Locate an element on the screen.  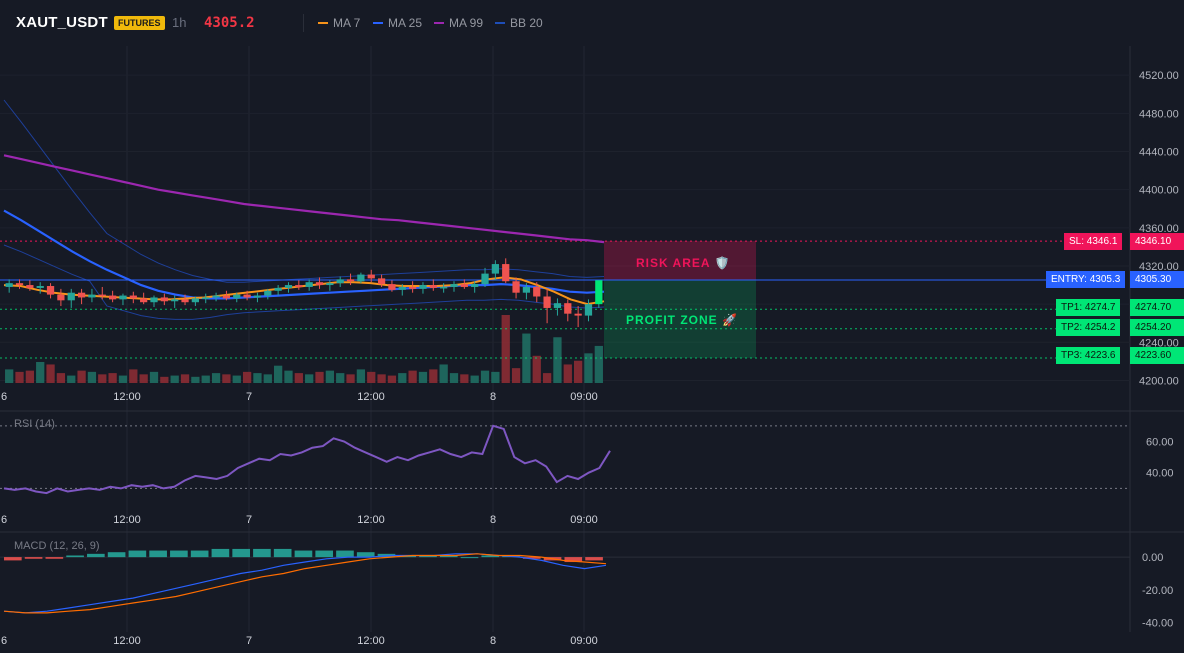
price-tick-label: 4520.00 is located at coordinates (1159, 76).